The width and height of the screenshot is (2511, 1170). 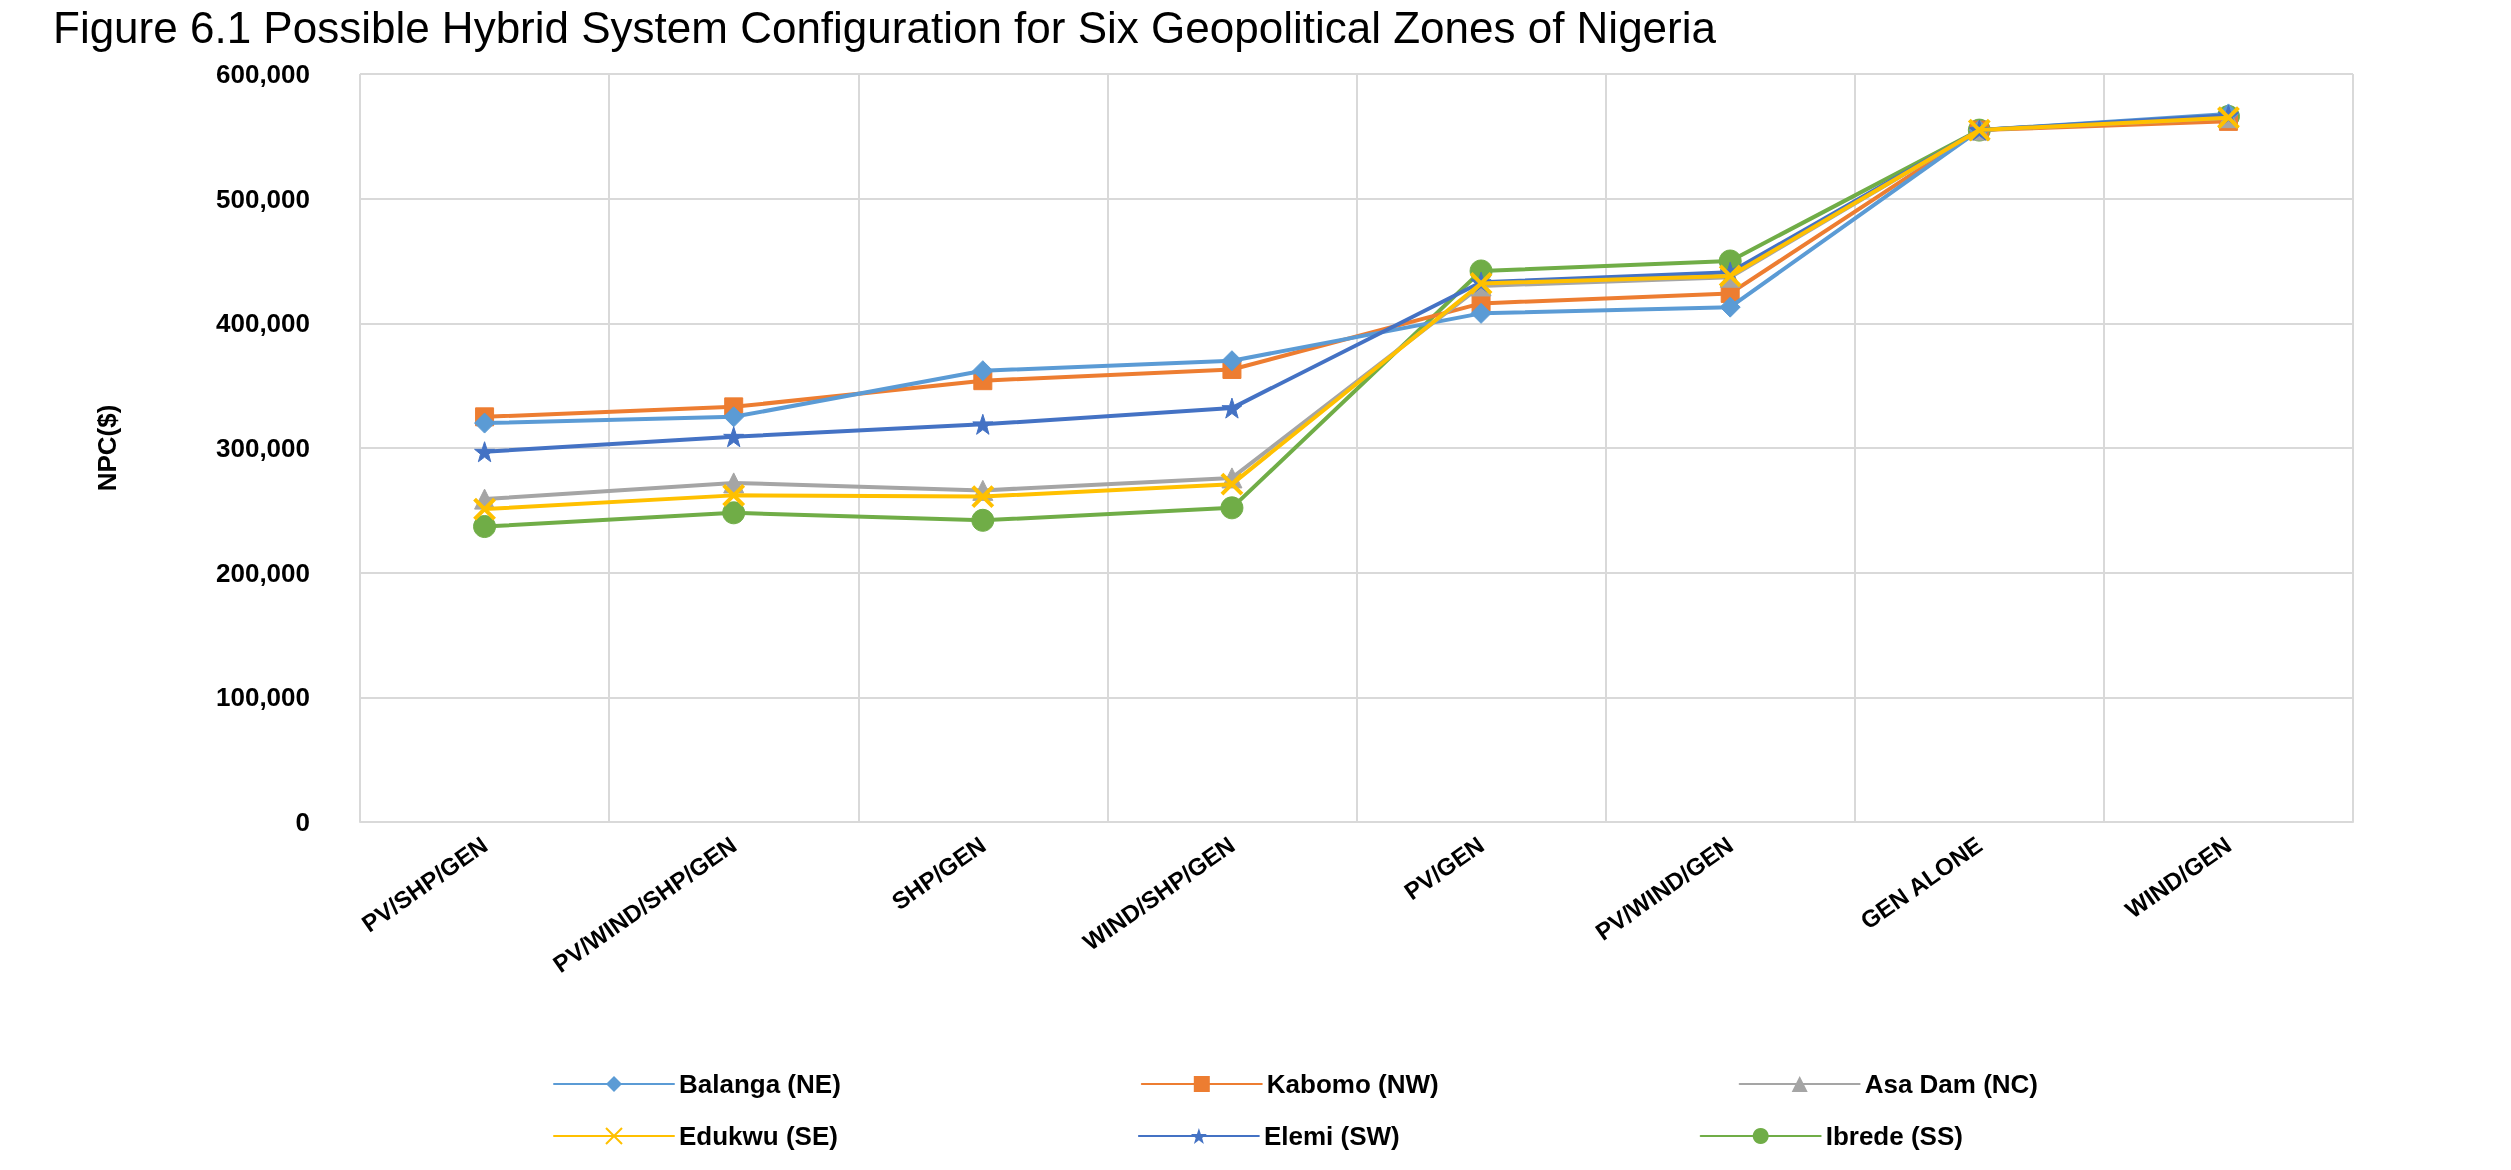 What do you see at coordinates (1352, 1084) in the screenshot?
I see `legend-label: Kabomo (NW)` at bounding box center [1352, 1084].